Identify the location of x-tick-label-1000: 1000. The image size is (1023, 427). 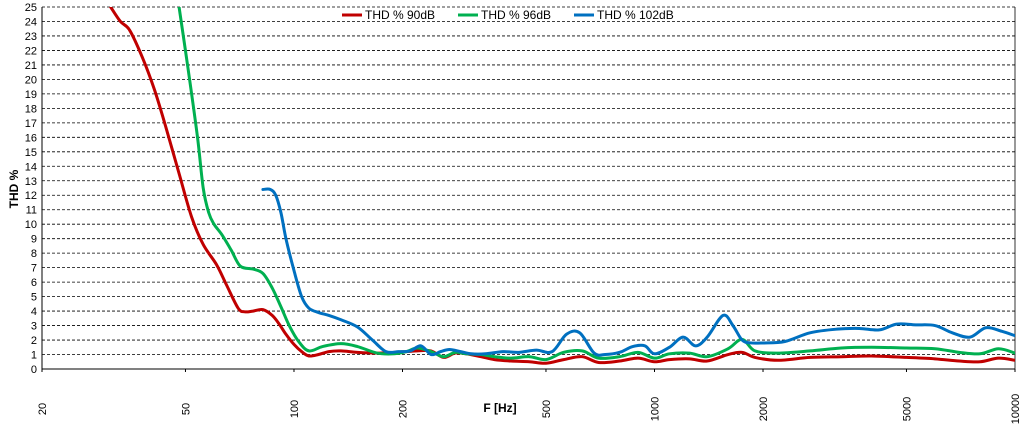
(655, 409).